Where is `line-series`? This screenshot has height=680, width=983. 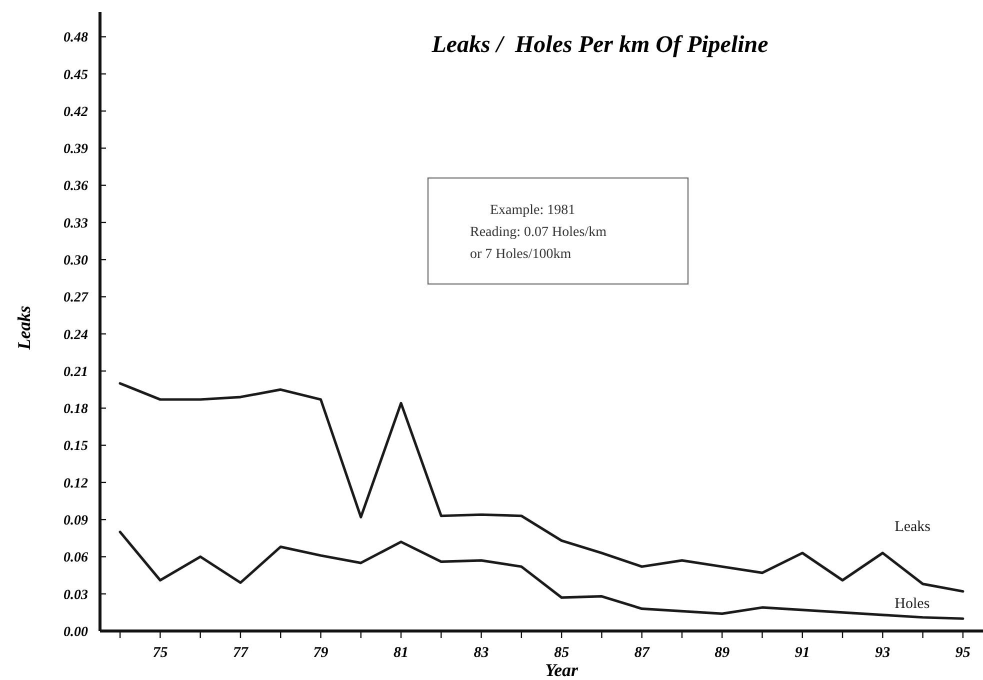
line-series is located at coordinates (541, 575).